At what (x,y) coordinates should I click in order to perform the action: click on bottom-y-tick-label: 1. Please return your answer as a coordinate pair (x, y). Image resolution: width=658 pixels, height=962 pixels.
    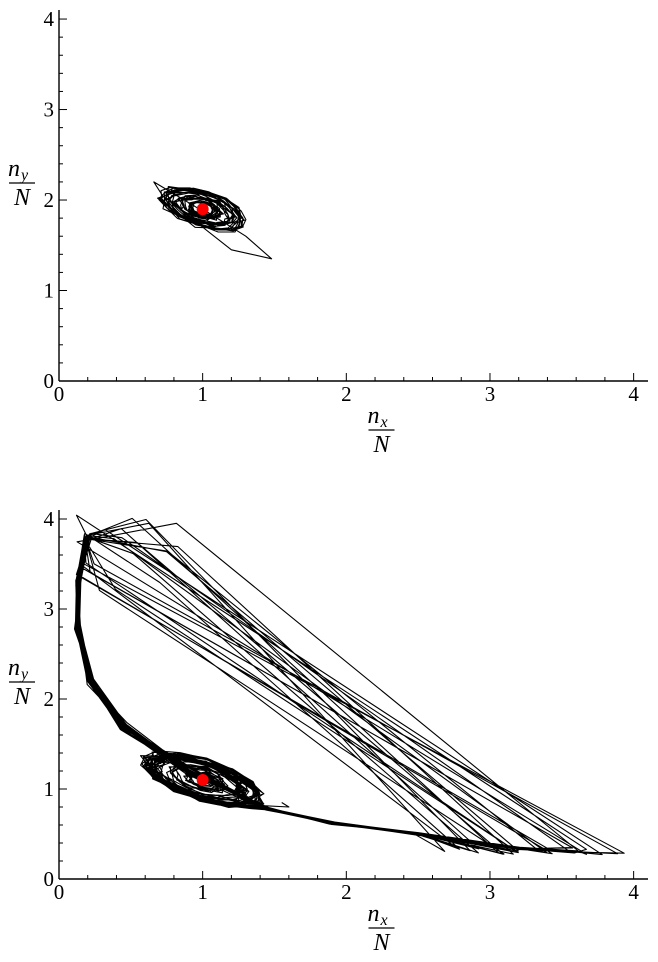
    Looking at the image, I should click on (49, 789).